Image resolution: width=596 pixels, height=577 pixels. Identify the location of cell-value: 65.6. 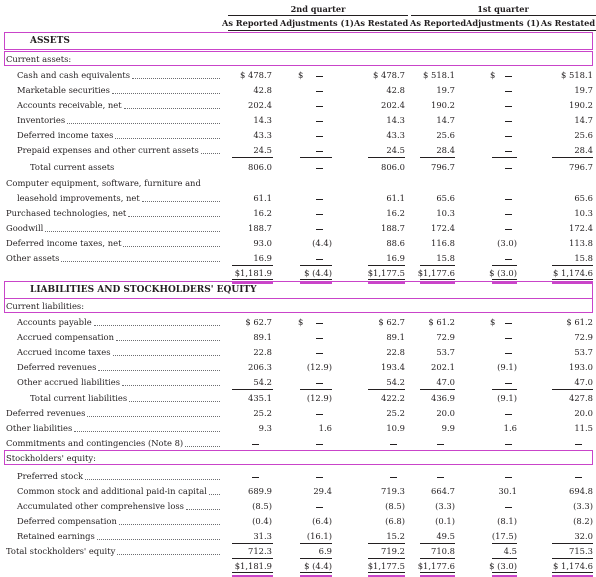
(445, 198).